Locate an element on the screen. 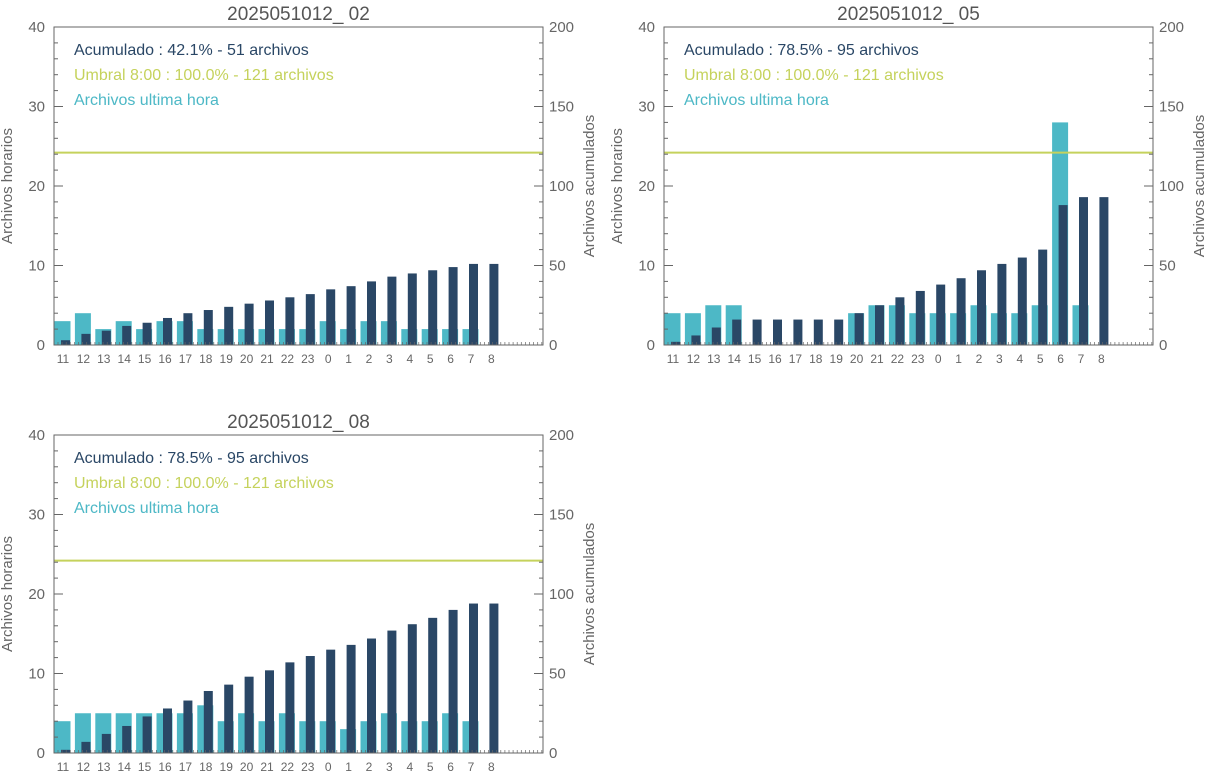 The width and height of the screenshot is (1206, 771). legend-entry: Acumulado : 78.5% - 95 archivos is located at coordinates (191, 458).